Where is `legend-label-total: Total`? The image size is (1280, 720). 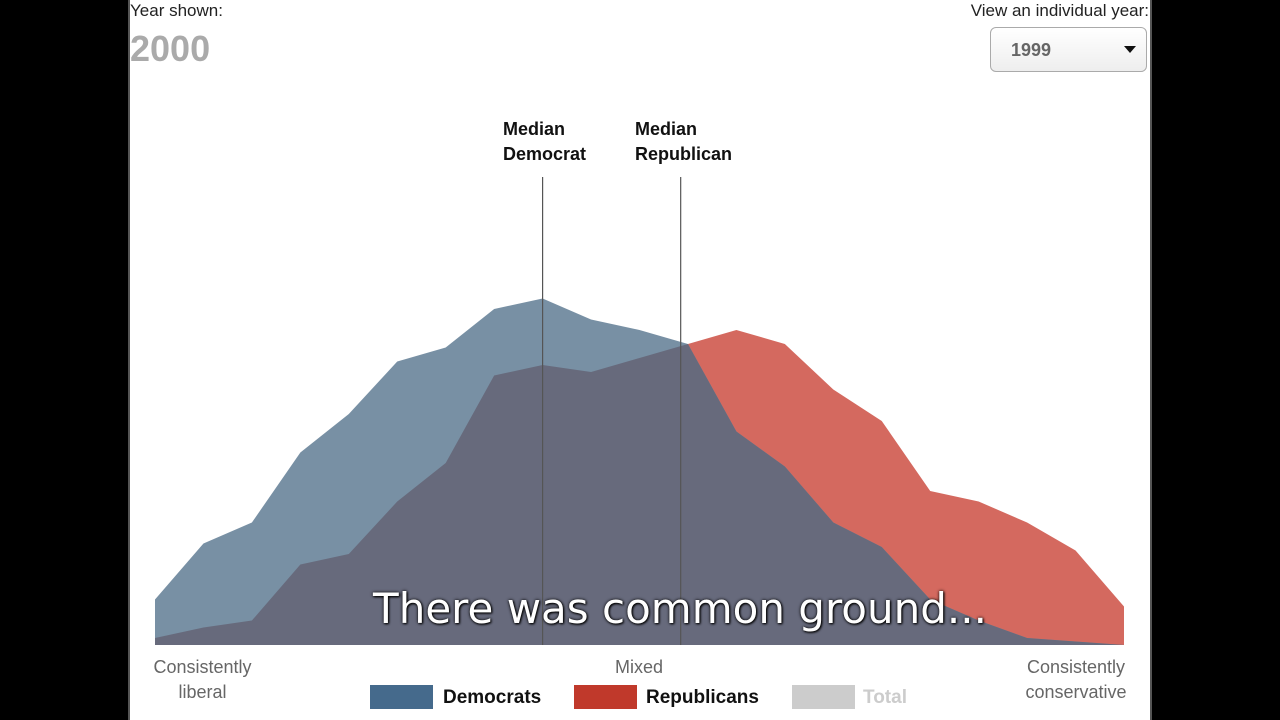
legend-label-total: Total is located at coordinates (885, 697).